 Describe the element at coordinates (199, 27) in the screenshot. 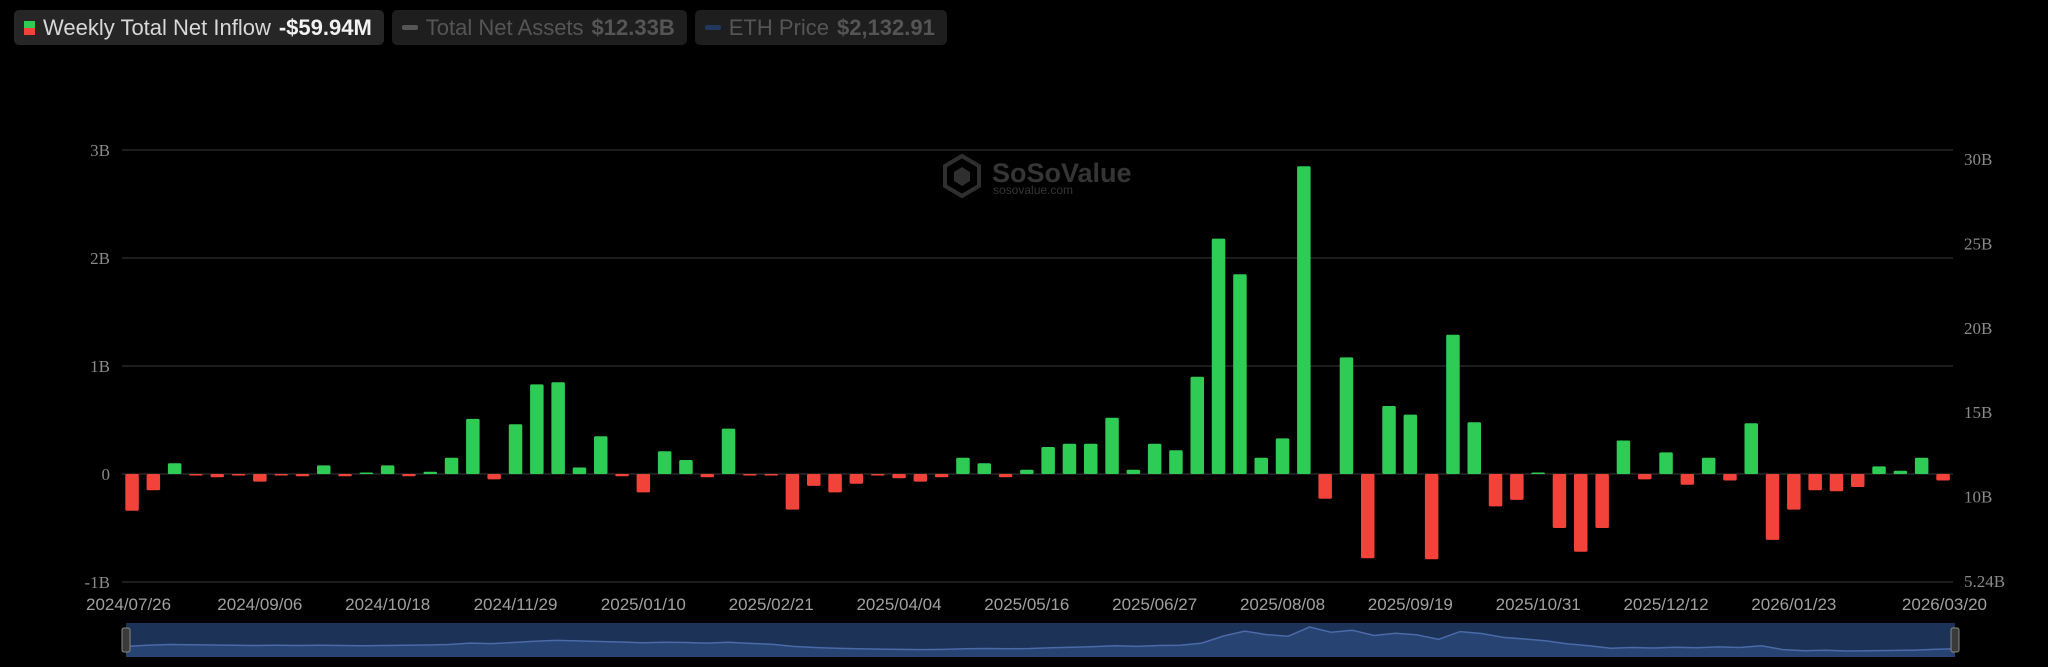

I see `legend-inflow-toggle: Weekly Total Net Inflow -$59.94M` at that location.